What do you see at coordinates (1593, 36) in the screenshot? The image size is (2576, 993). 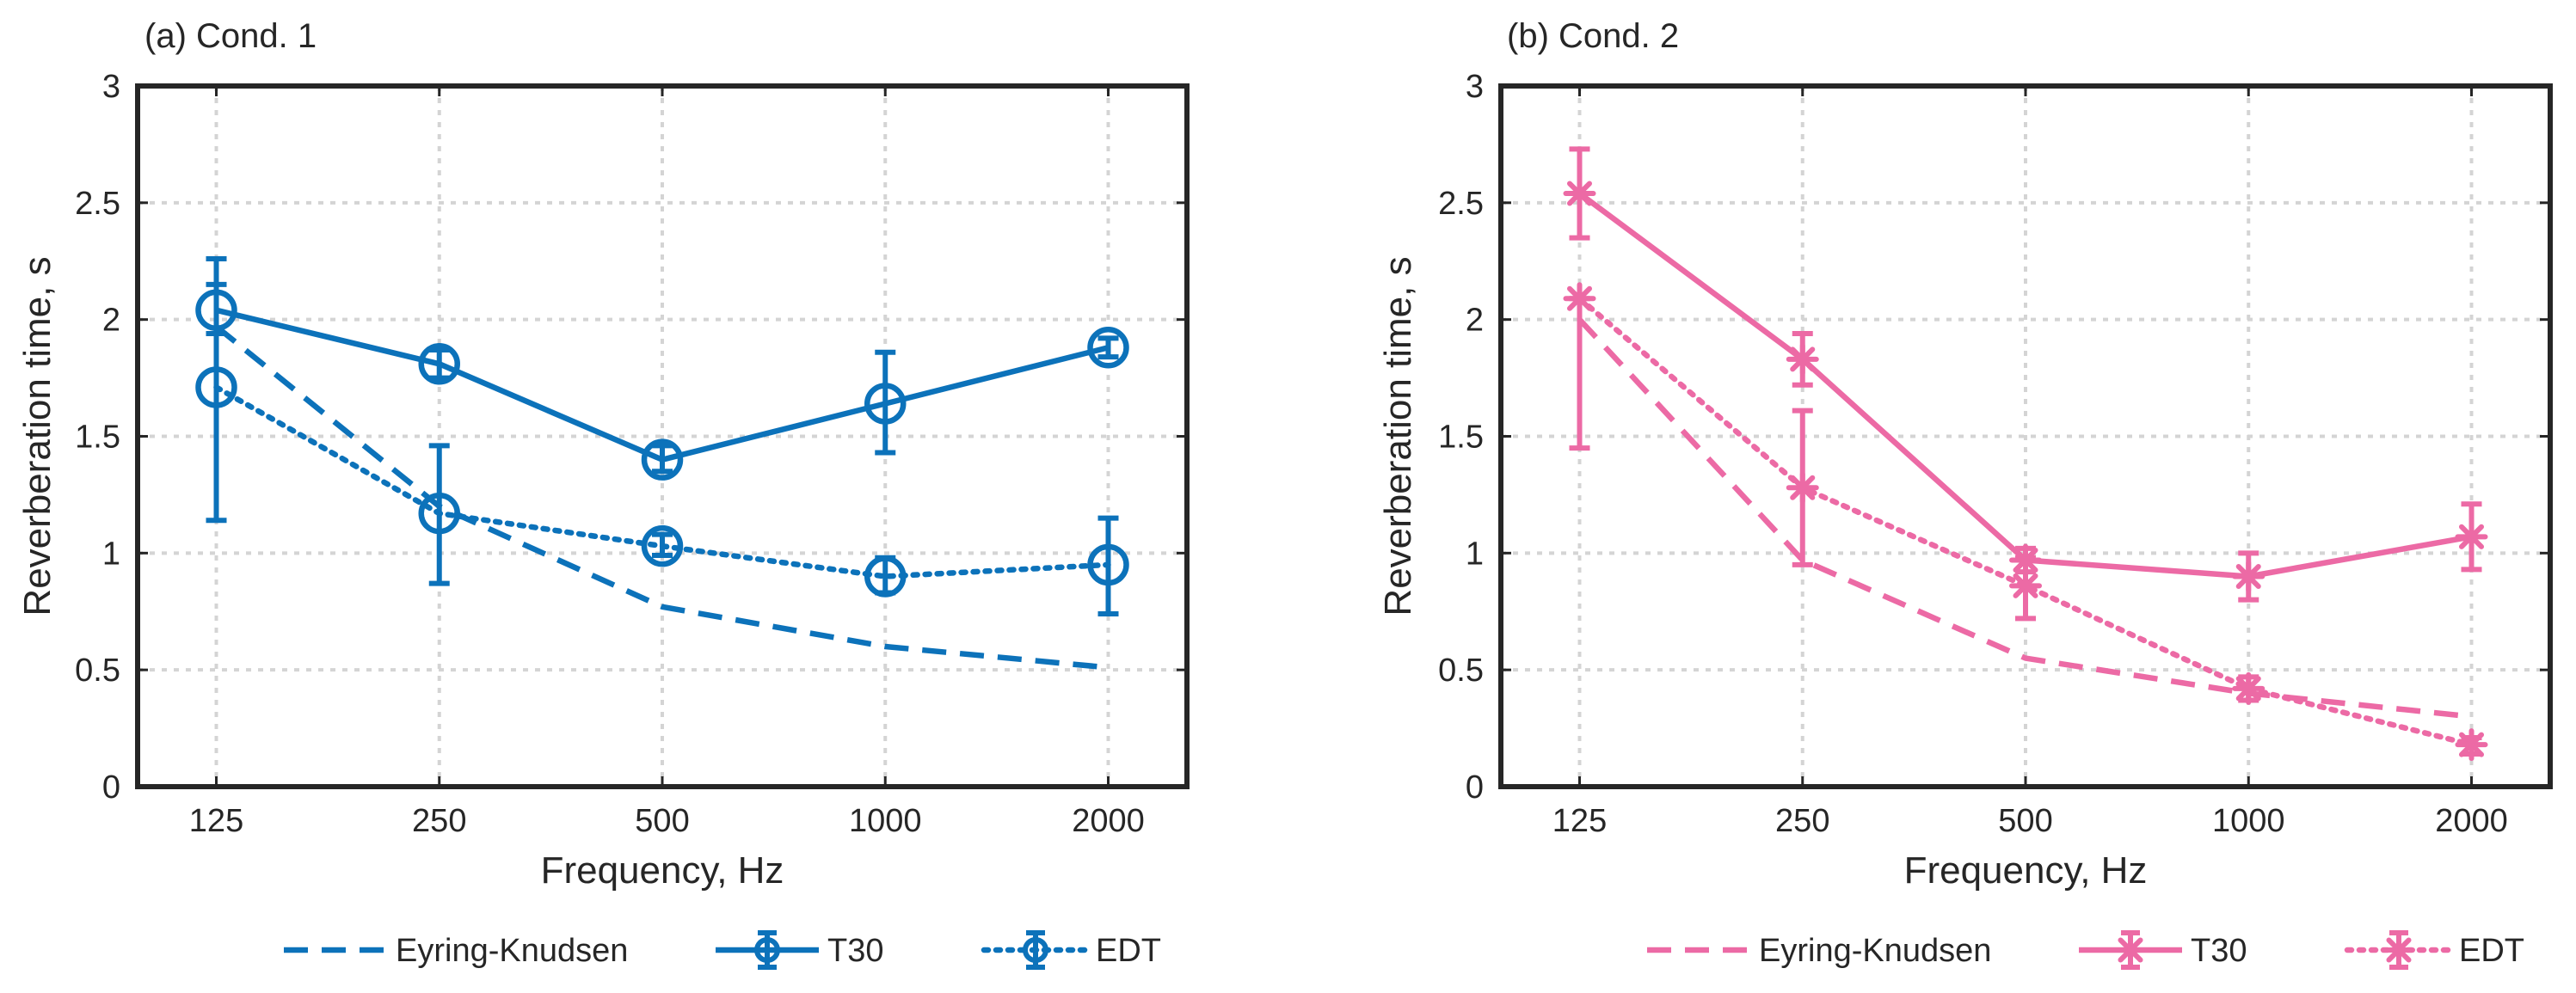 I see `panel-title: (b) Cond. 2` at bounding box center [1593, 36].